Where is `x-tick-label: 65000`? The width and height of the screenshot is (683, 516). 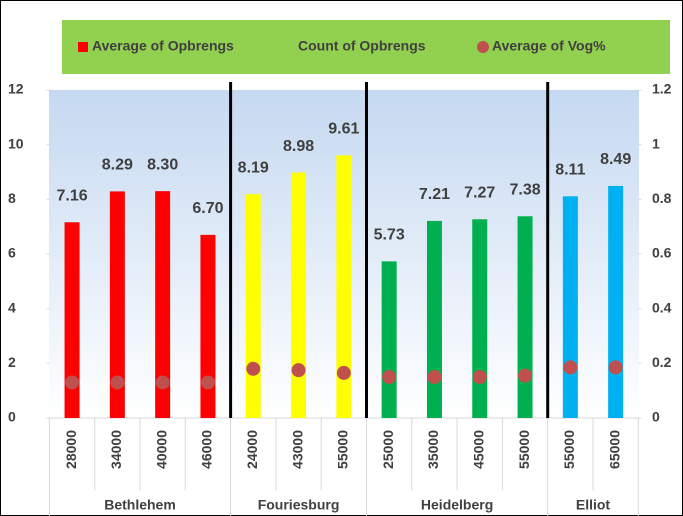
x-tick-label: 65000 is located at coordinates (614, 449).